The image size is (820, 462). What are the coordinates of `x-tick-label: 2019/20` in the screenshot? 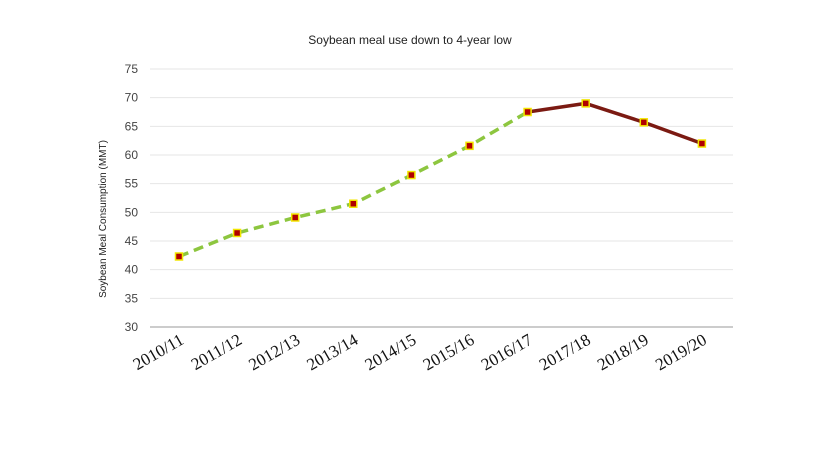 It's located at (681, 352).